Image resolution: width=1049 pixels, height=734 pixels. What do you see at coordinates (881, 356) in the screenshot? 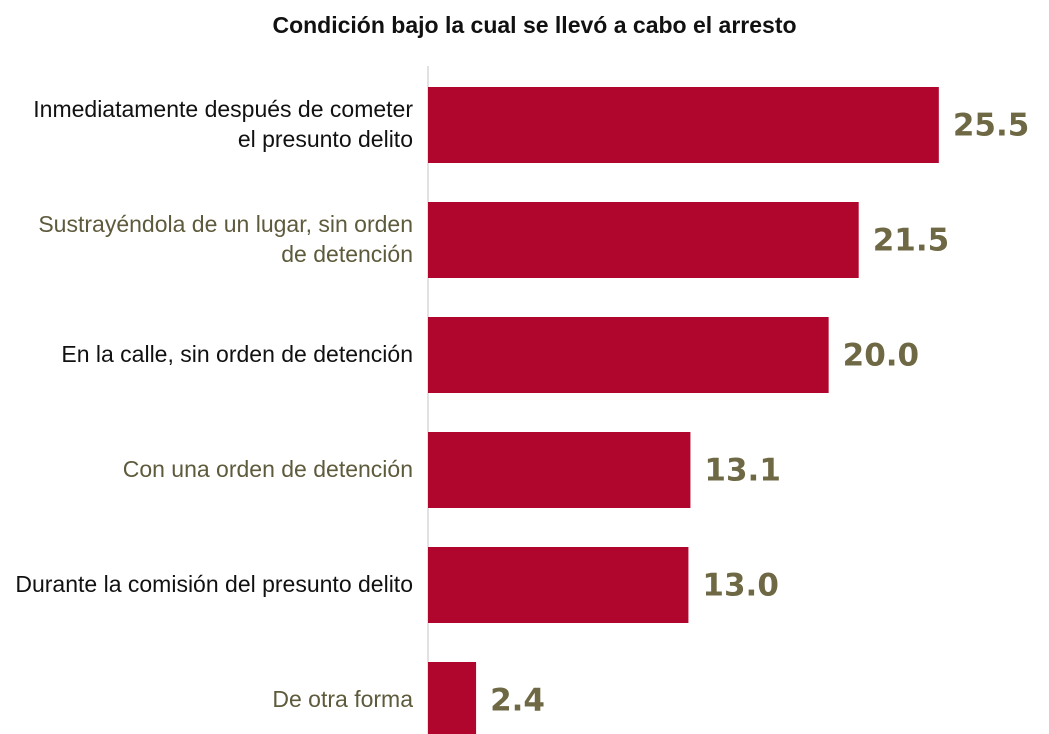
I see `value-label: 20.0` at bounding box center [881, 356].